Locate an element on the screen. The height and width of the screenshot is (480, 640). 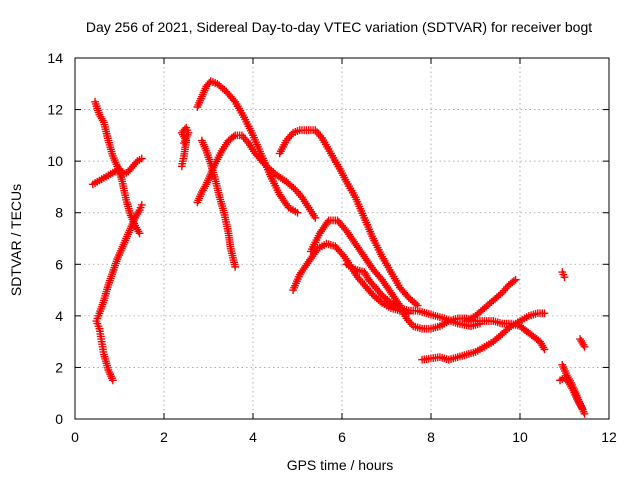
x-axis-label: GPS time / hours is located at coordinates (340, 465).